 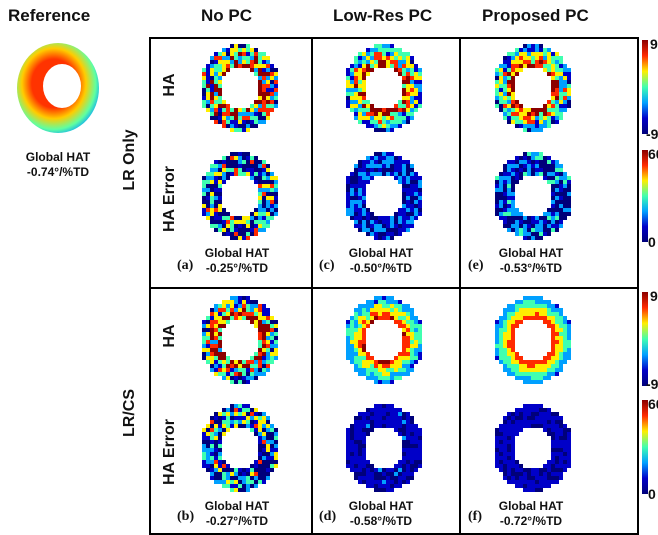 What do you see at coordinates (535, 15) in the screenshot?
I see `header-proposed-pc: Proposed PC` at bounding box center [535, 15].